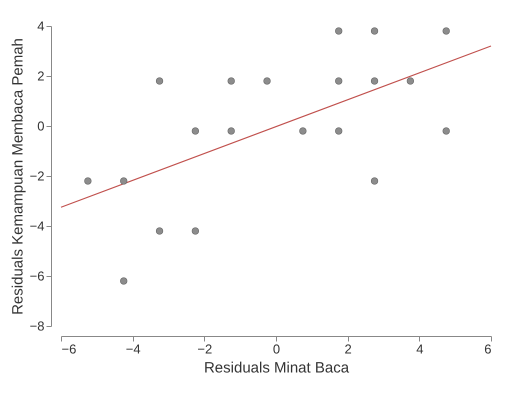 The image size is (527, 409). What do you see at coordinates (276, 349) in the screenshot?
I see `x-tick-label: 0` at bounding box center [276, 349].